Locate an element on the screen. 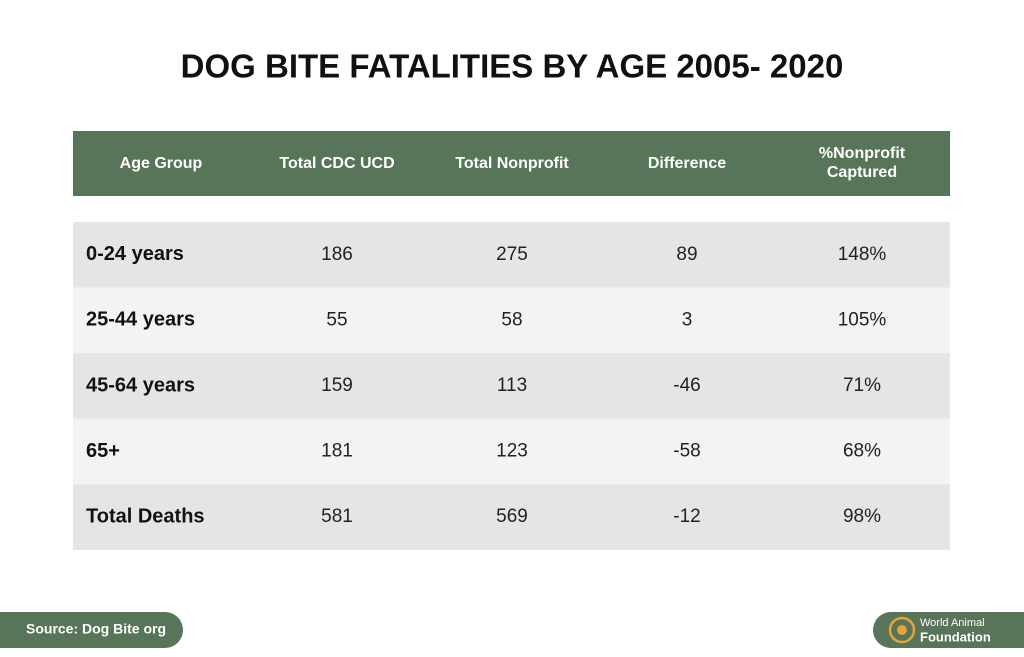 Image resolution: width=1024 pixels, height=657 pixels. logo-icon-dot is located at coordinates (902, 630).